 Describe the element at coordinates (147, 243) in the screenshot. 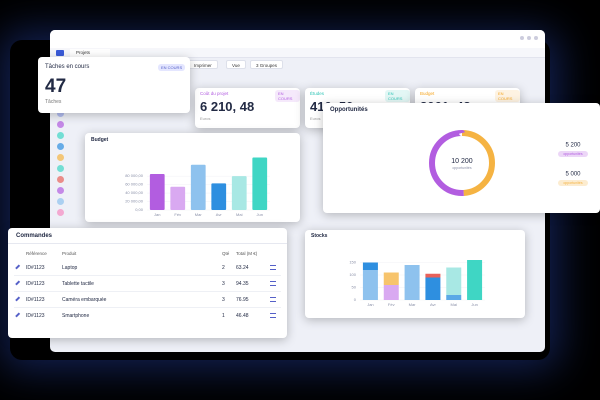

I see `divider` at that location.